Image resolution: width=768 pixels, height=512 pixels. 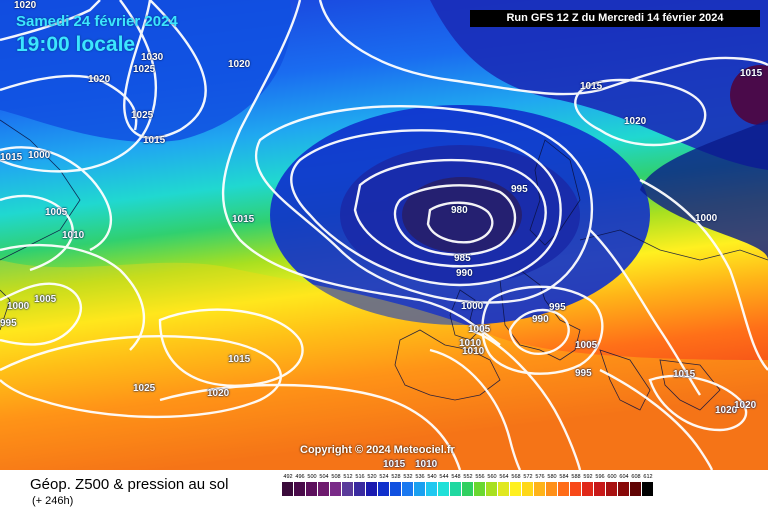 I want to click on model-run-label: Run GFS 12 Z du Mercredi 14 février 2024, so click(x=615, y=18).